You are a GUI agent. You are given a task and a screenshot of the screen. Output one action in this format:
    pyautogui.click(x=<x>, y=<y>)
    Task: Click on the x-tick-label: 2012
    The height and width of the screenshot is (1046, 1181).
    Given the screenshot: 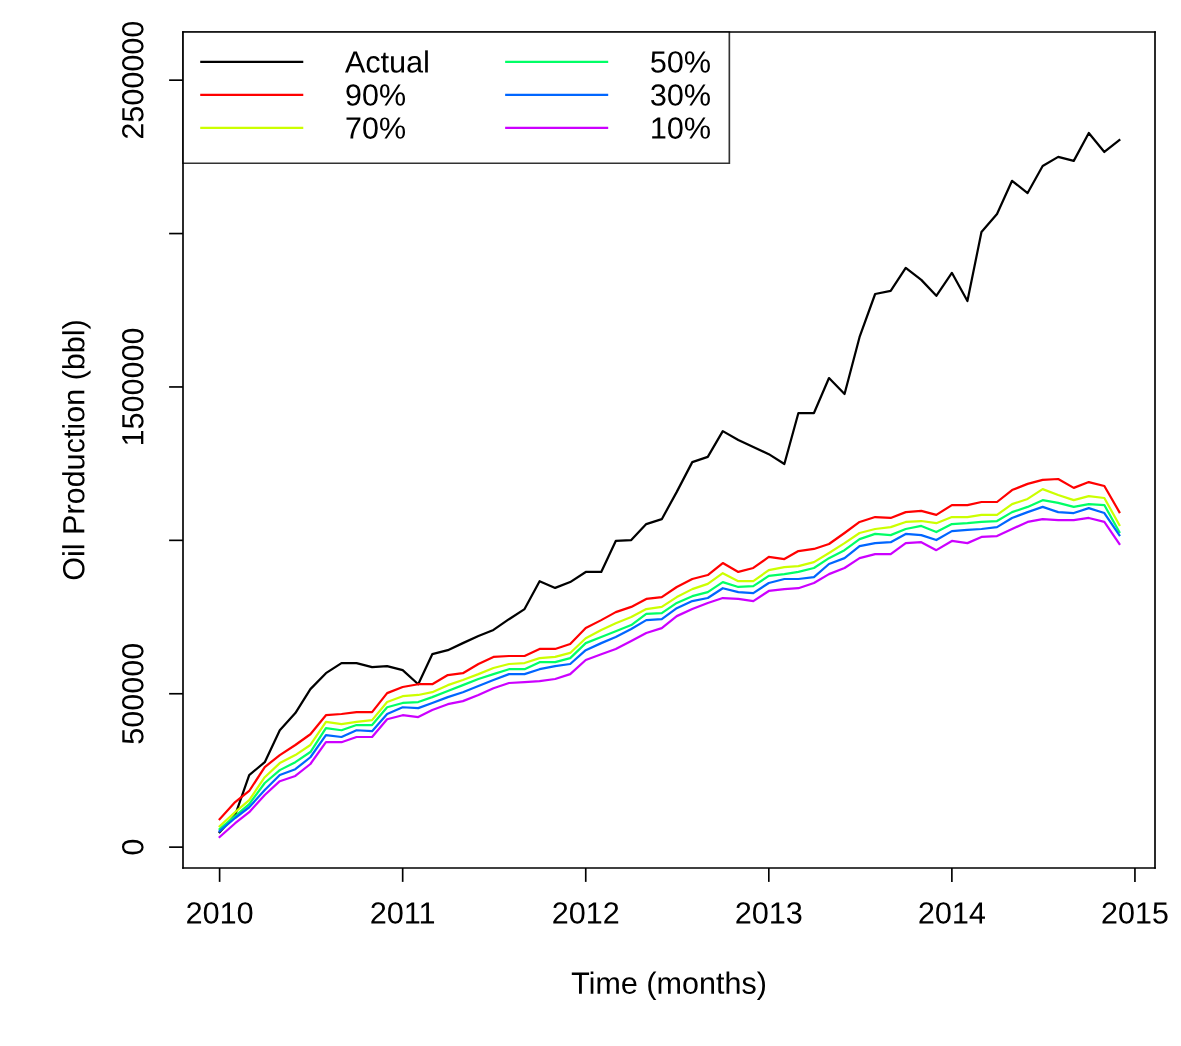 What is the action you would take?
    pyautogui.click(x=586, y=913)
    